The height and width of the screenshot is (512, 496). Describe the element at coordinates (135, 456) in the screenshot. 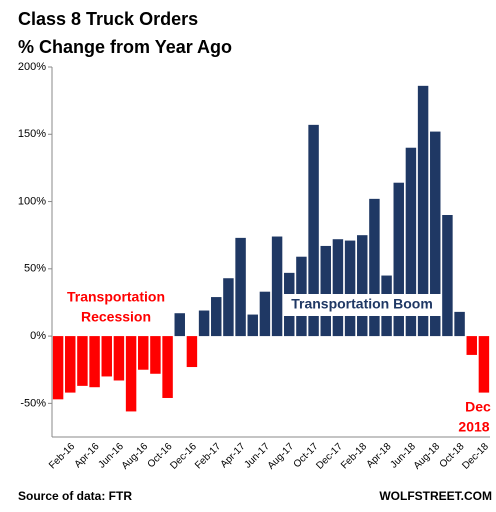

I see `x-tick-label: Aug-16` at that location.